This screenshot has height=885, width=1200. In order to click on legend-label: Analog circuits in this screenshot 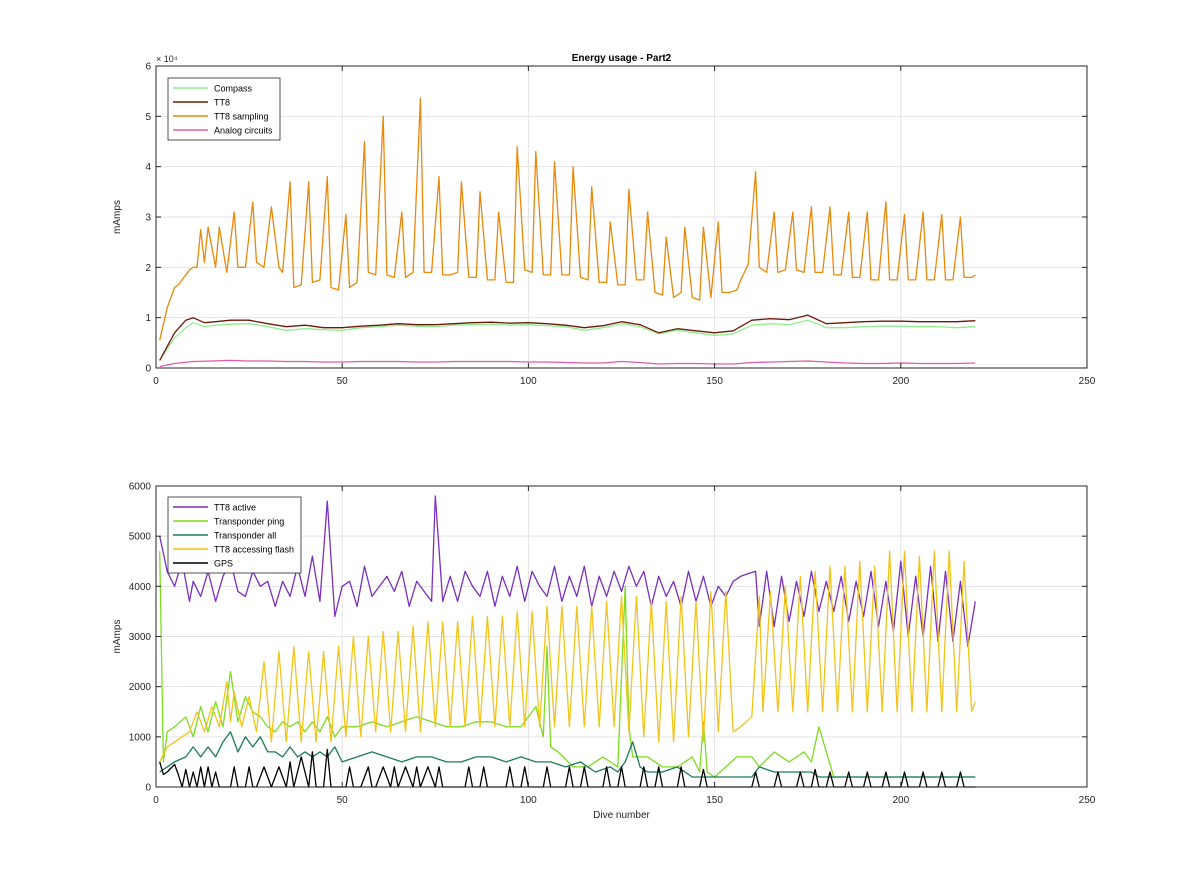, I will do `click(243, 131)`.